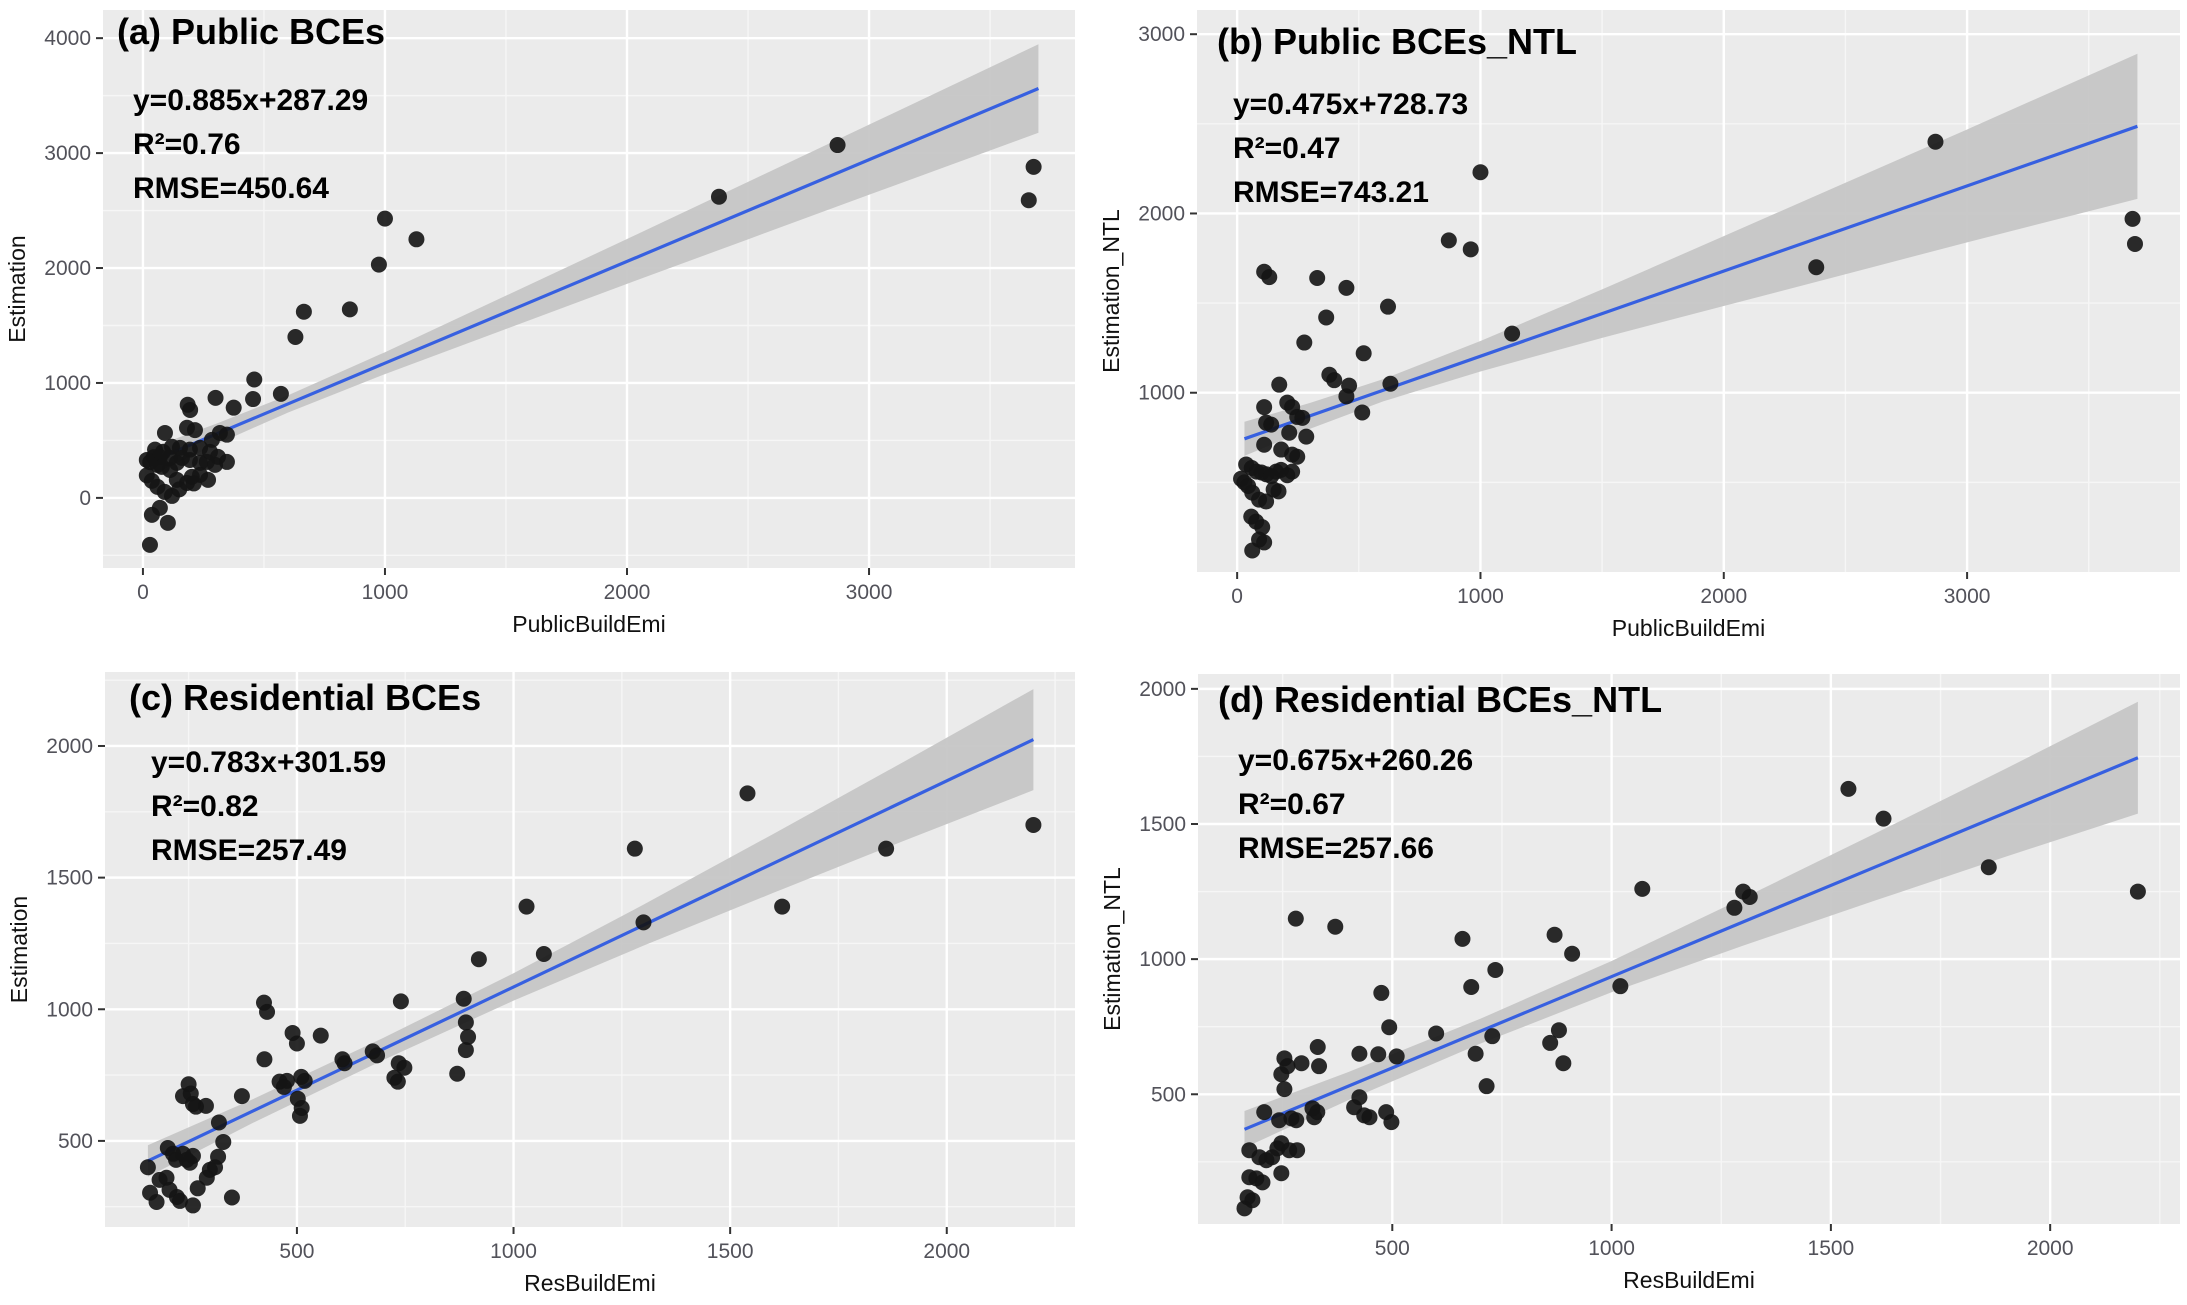 This screenshot has height=1305, width=2187. What do you see at coordinates (251, 31) in the screenshot?
I see `panel-title: (a) Public BCEs` at bounding box center [251, 31].